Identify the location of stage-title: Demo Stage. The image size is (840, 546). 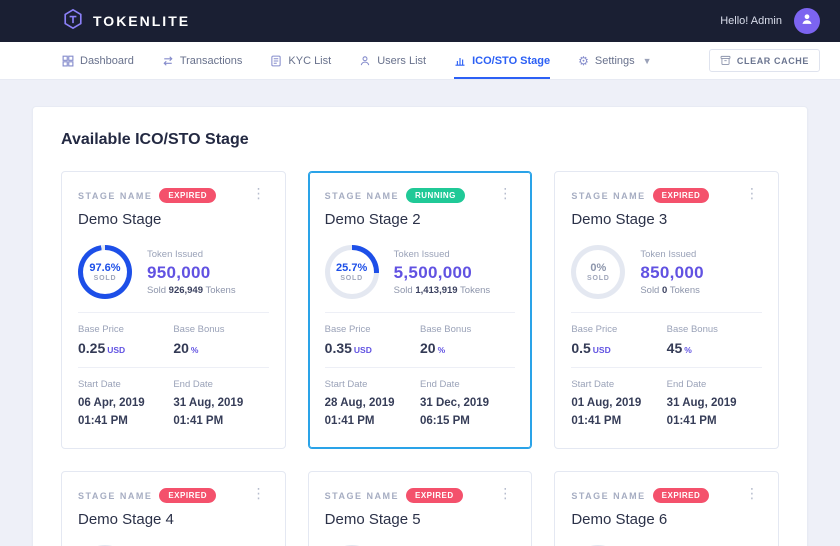
(120, 219).